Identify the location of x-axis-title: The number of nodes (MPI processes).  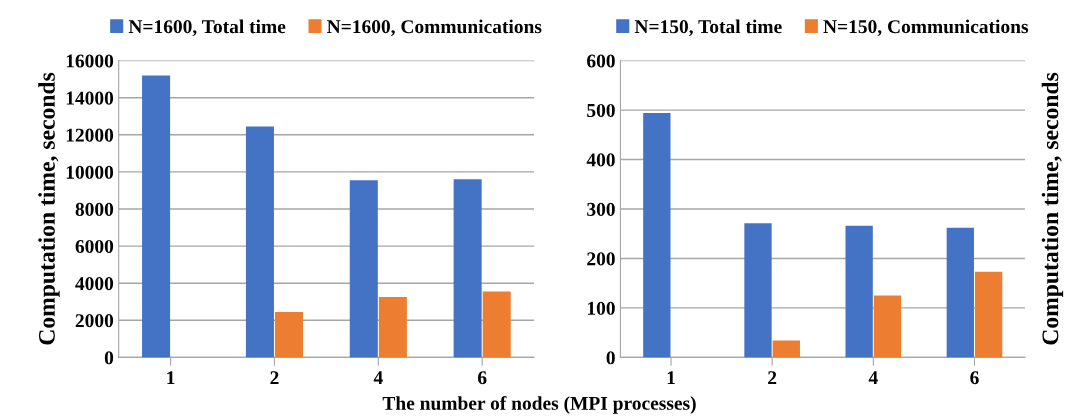
(539, 404).